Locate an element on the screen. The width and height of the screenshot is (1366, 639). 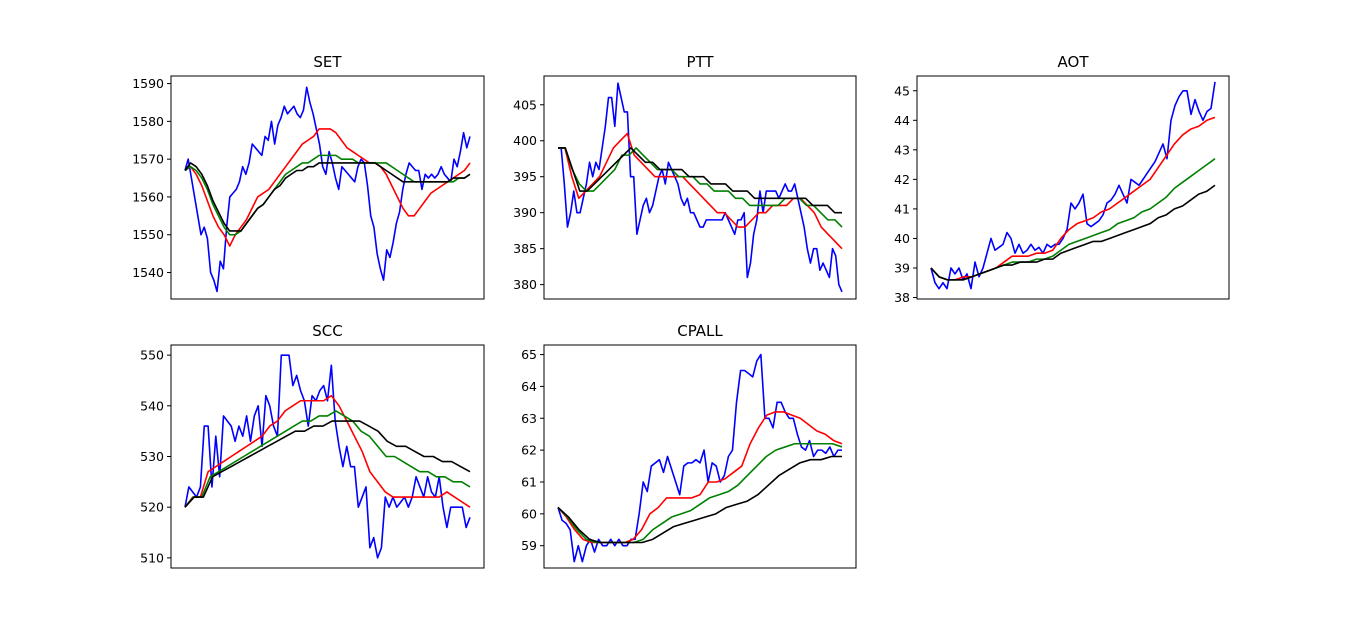
ptt-axes-frame is located at coordinates (700, 187).